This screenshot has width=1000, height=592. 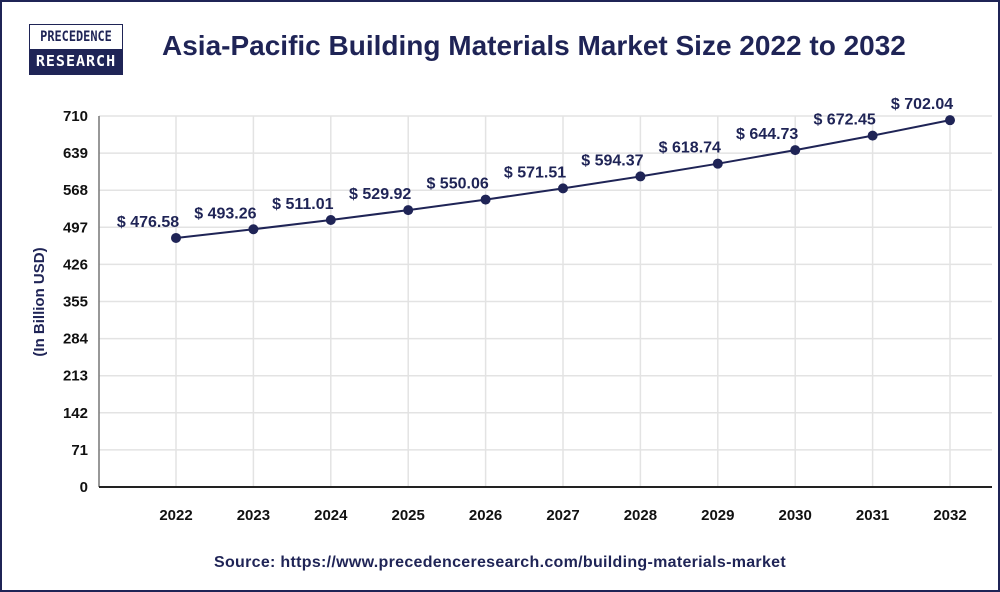 I want to click on y-tick-label: 213, so click(x=75, y=376).